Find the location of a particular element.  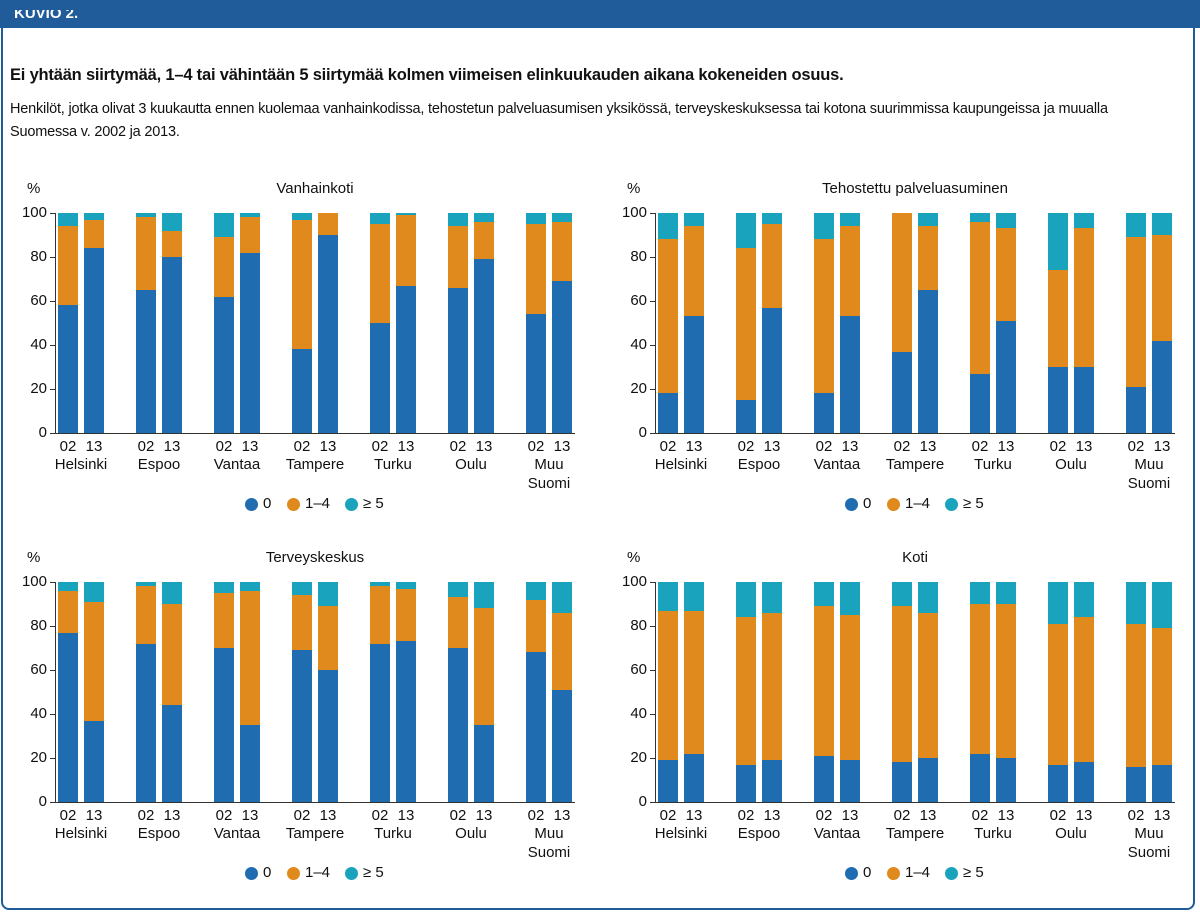

y-tick-label: 80 is located at coordinates (38, 625).